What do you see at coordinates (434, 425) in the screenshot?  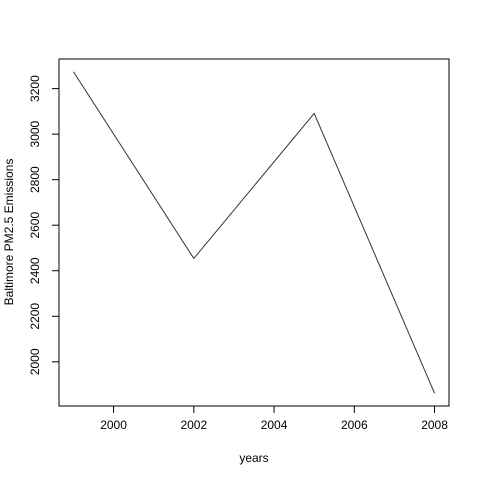 I see `x-tick-label: 2008` at bounding box center [434, 425].